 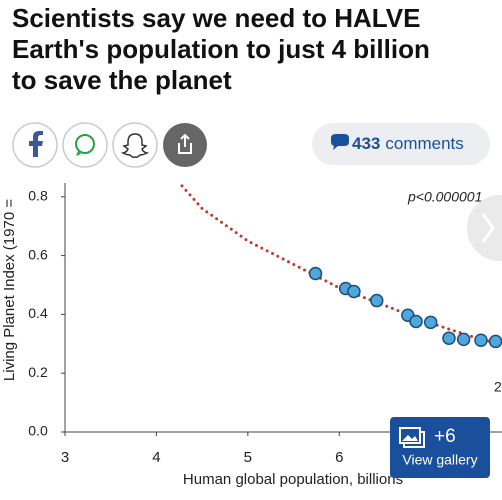 I want to click on y-tick-label: 0.8, so click(x=38, y=195).